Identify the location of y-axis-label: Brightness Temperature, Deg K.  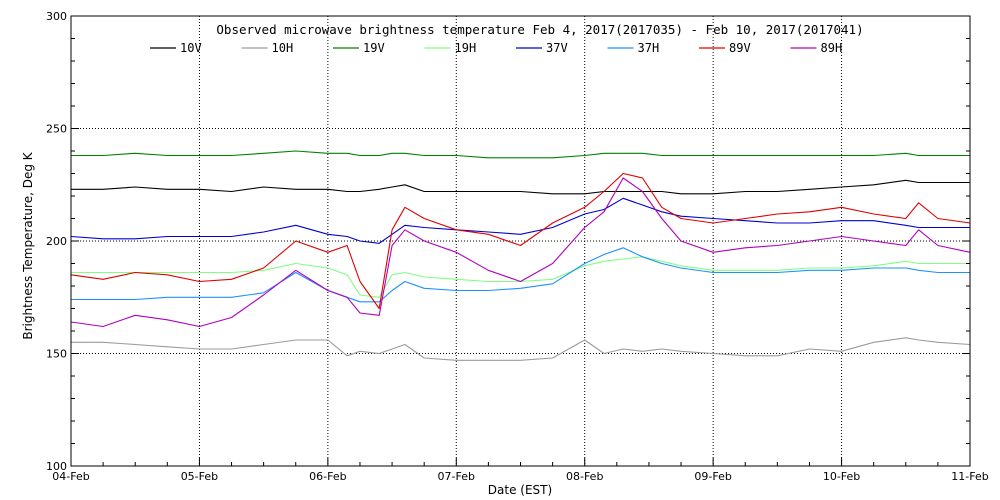
(28, 245).